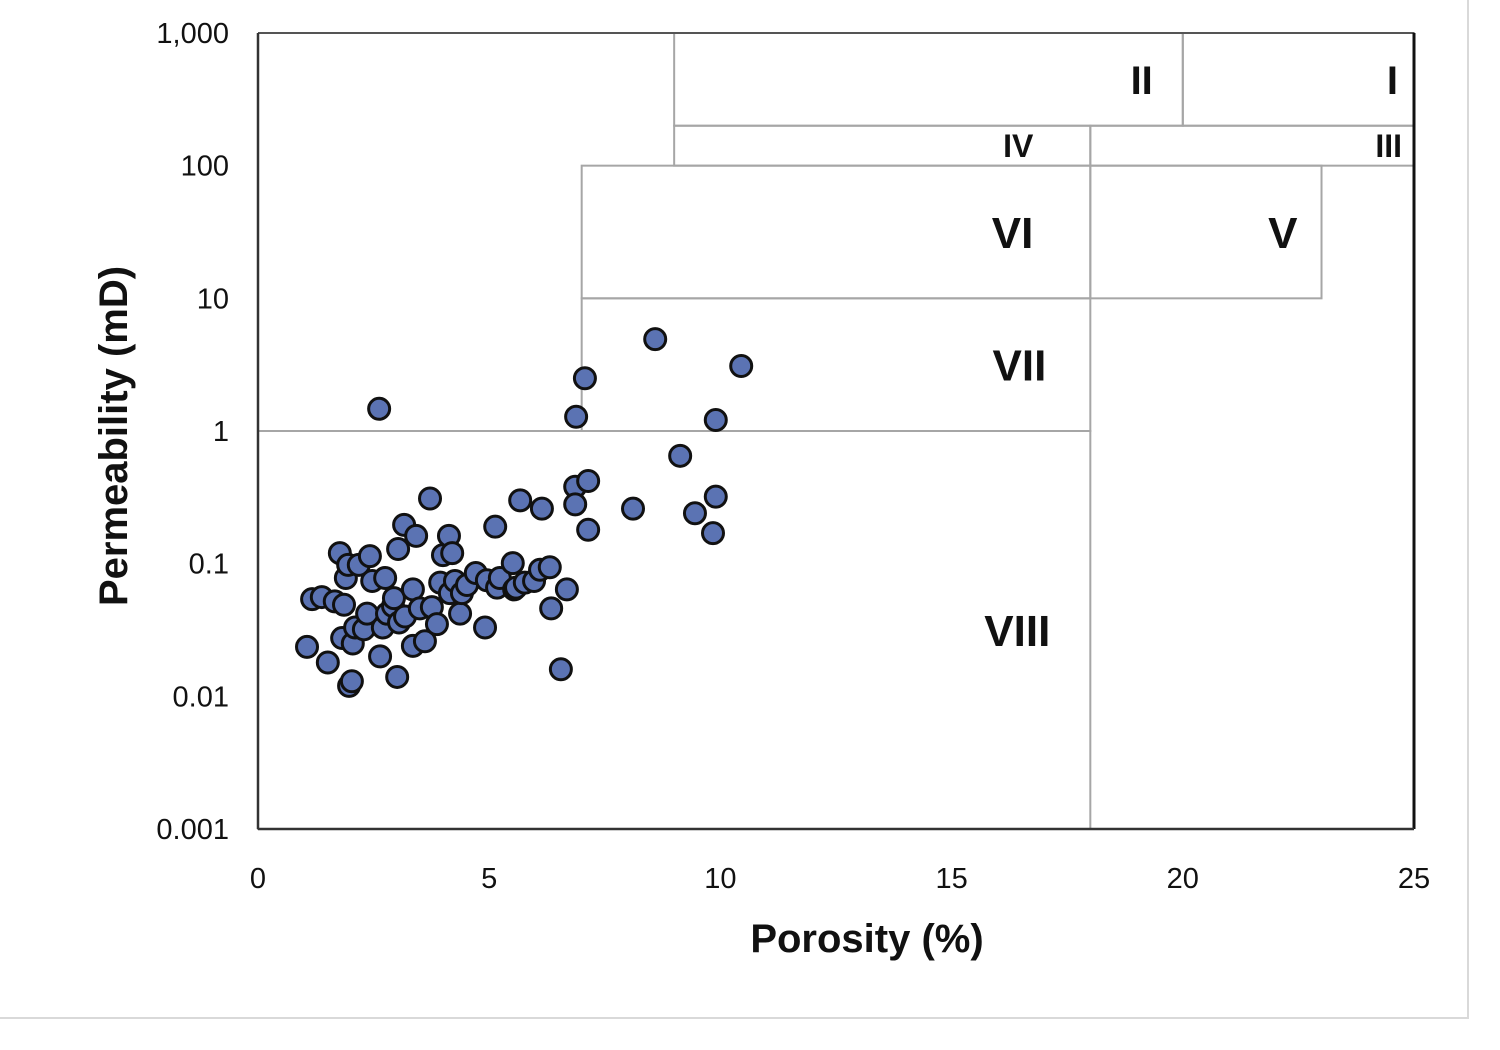  Describe the element at coordinates (192, 34) in the screenshot. I see `y-tick-label: 1,000` at that location.